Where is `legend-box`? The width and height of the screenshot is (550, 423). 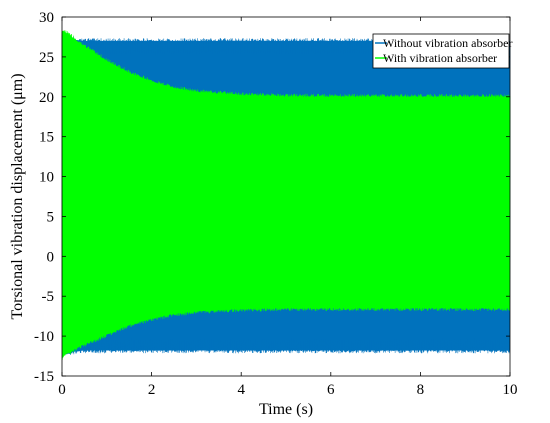 legend-box is located at coordinates (441, 51).